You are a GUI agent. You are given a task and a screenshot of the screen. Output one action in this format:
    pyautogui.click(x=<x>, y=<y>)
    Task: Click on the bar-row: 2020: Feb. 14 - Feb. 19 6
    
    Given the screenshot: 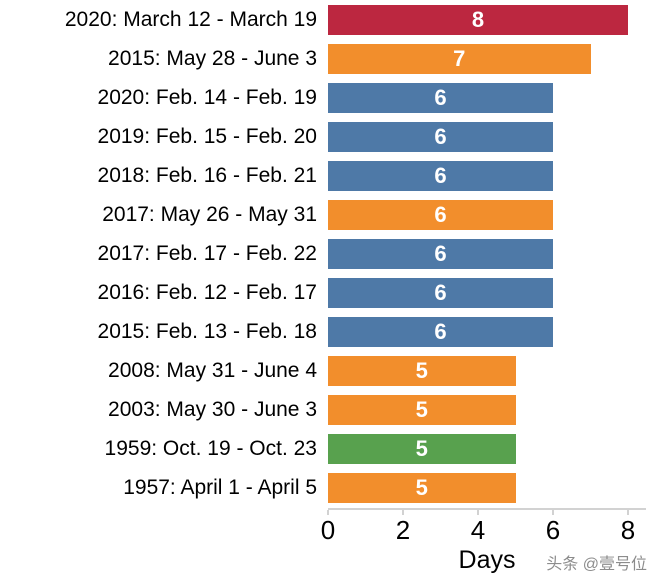 What is the action you would take?
    pyautogui.click(x=325, y=97)
    